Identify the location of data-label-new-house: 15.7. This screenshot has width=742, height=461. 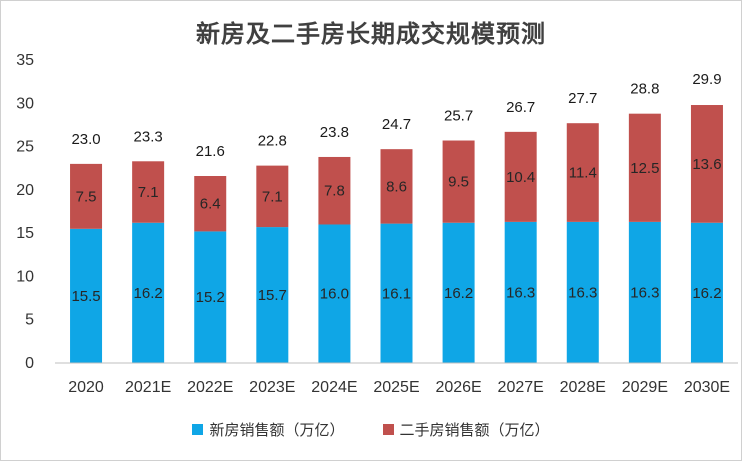
(272, 295).